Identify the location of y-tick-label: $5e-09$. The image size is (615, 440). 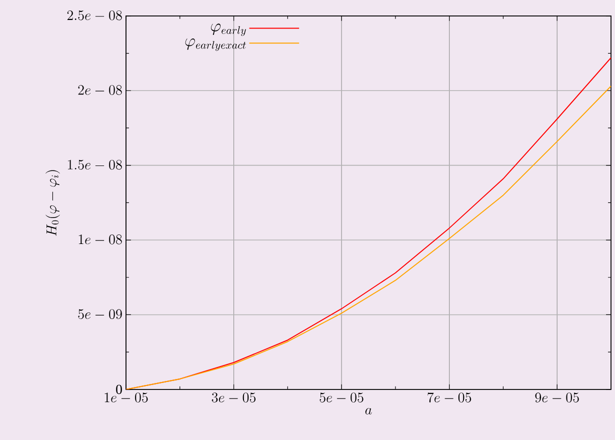
(100, 314).